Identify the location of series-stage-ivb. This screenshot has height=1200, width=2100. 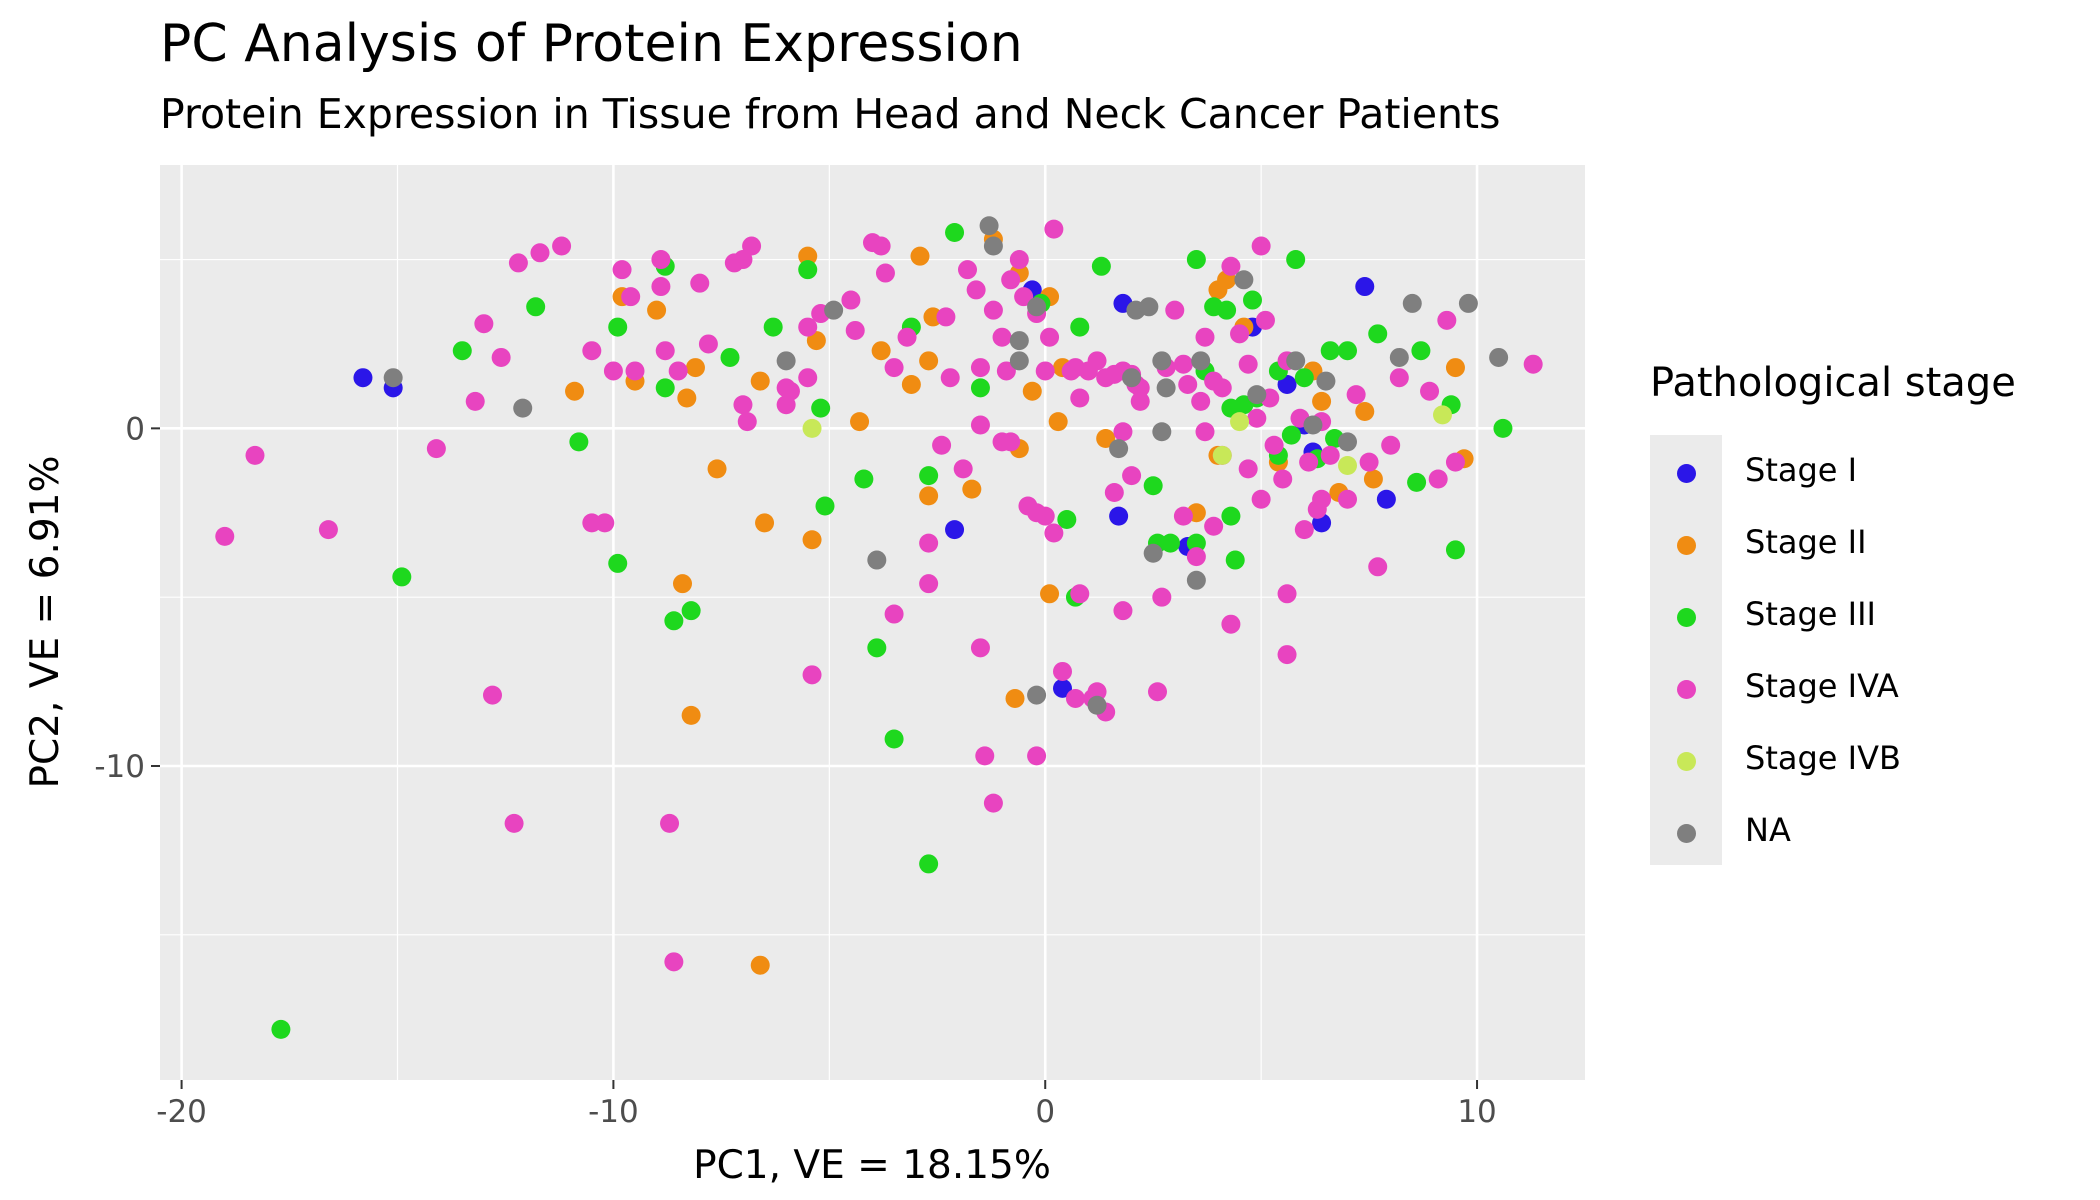
(1127, 440).